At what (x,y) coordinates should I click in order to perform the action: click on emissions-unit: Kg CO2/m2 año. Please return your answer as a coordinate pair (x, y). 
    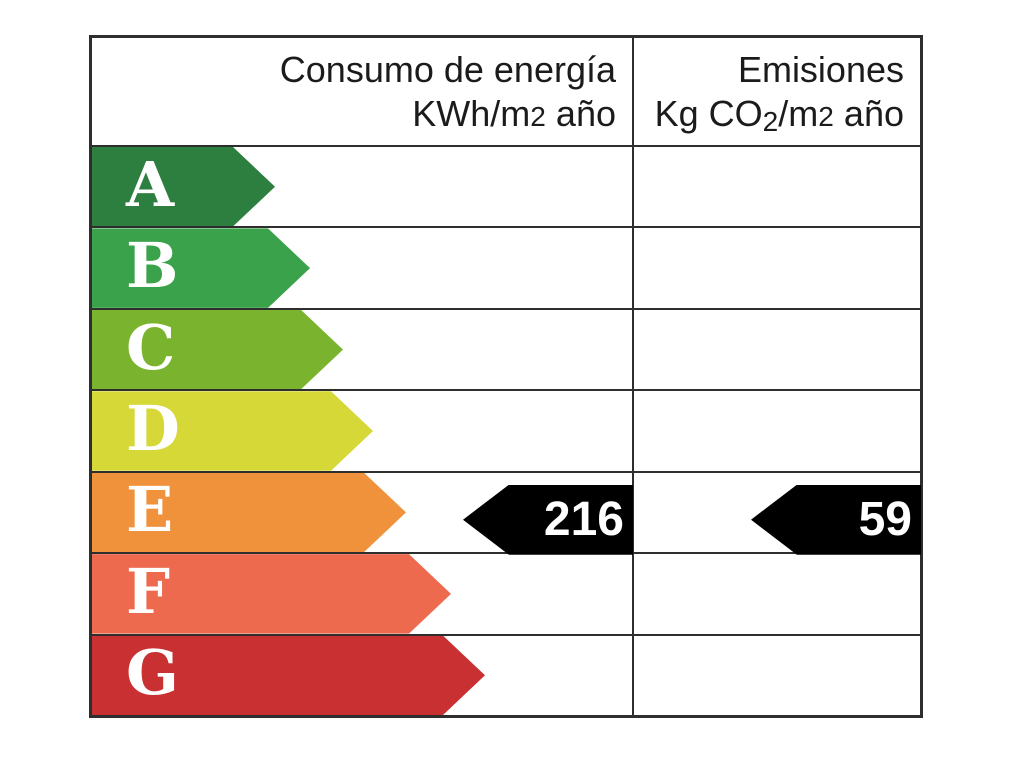
    Looking at the image, I should click on (779, 114).